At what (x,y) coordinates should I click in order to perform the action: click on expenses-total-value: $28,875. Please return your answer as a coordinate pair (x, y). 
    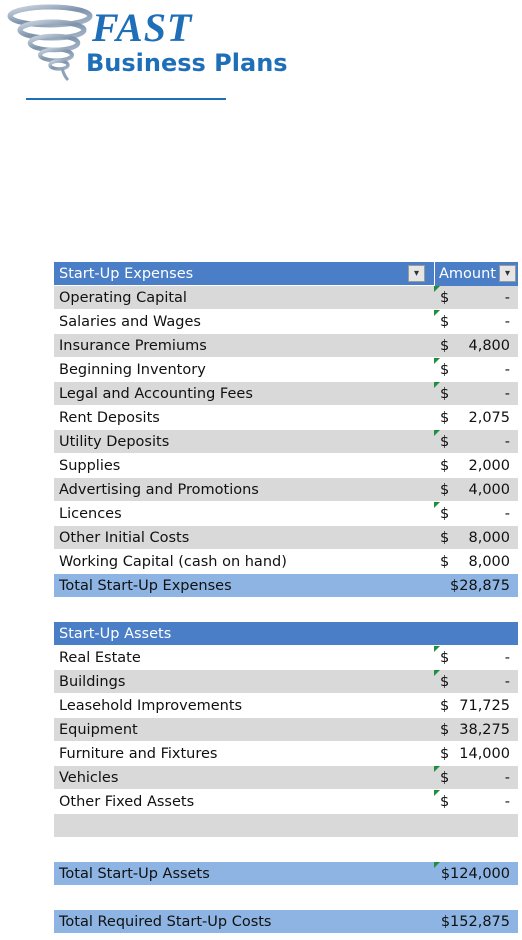
    Looking at the image, I should click on (480, 586).